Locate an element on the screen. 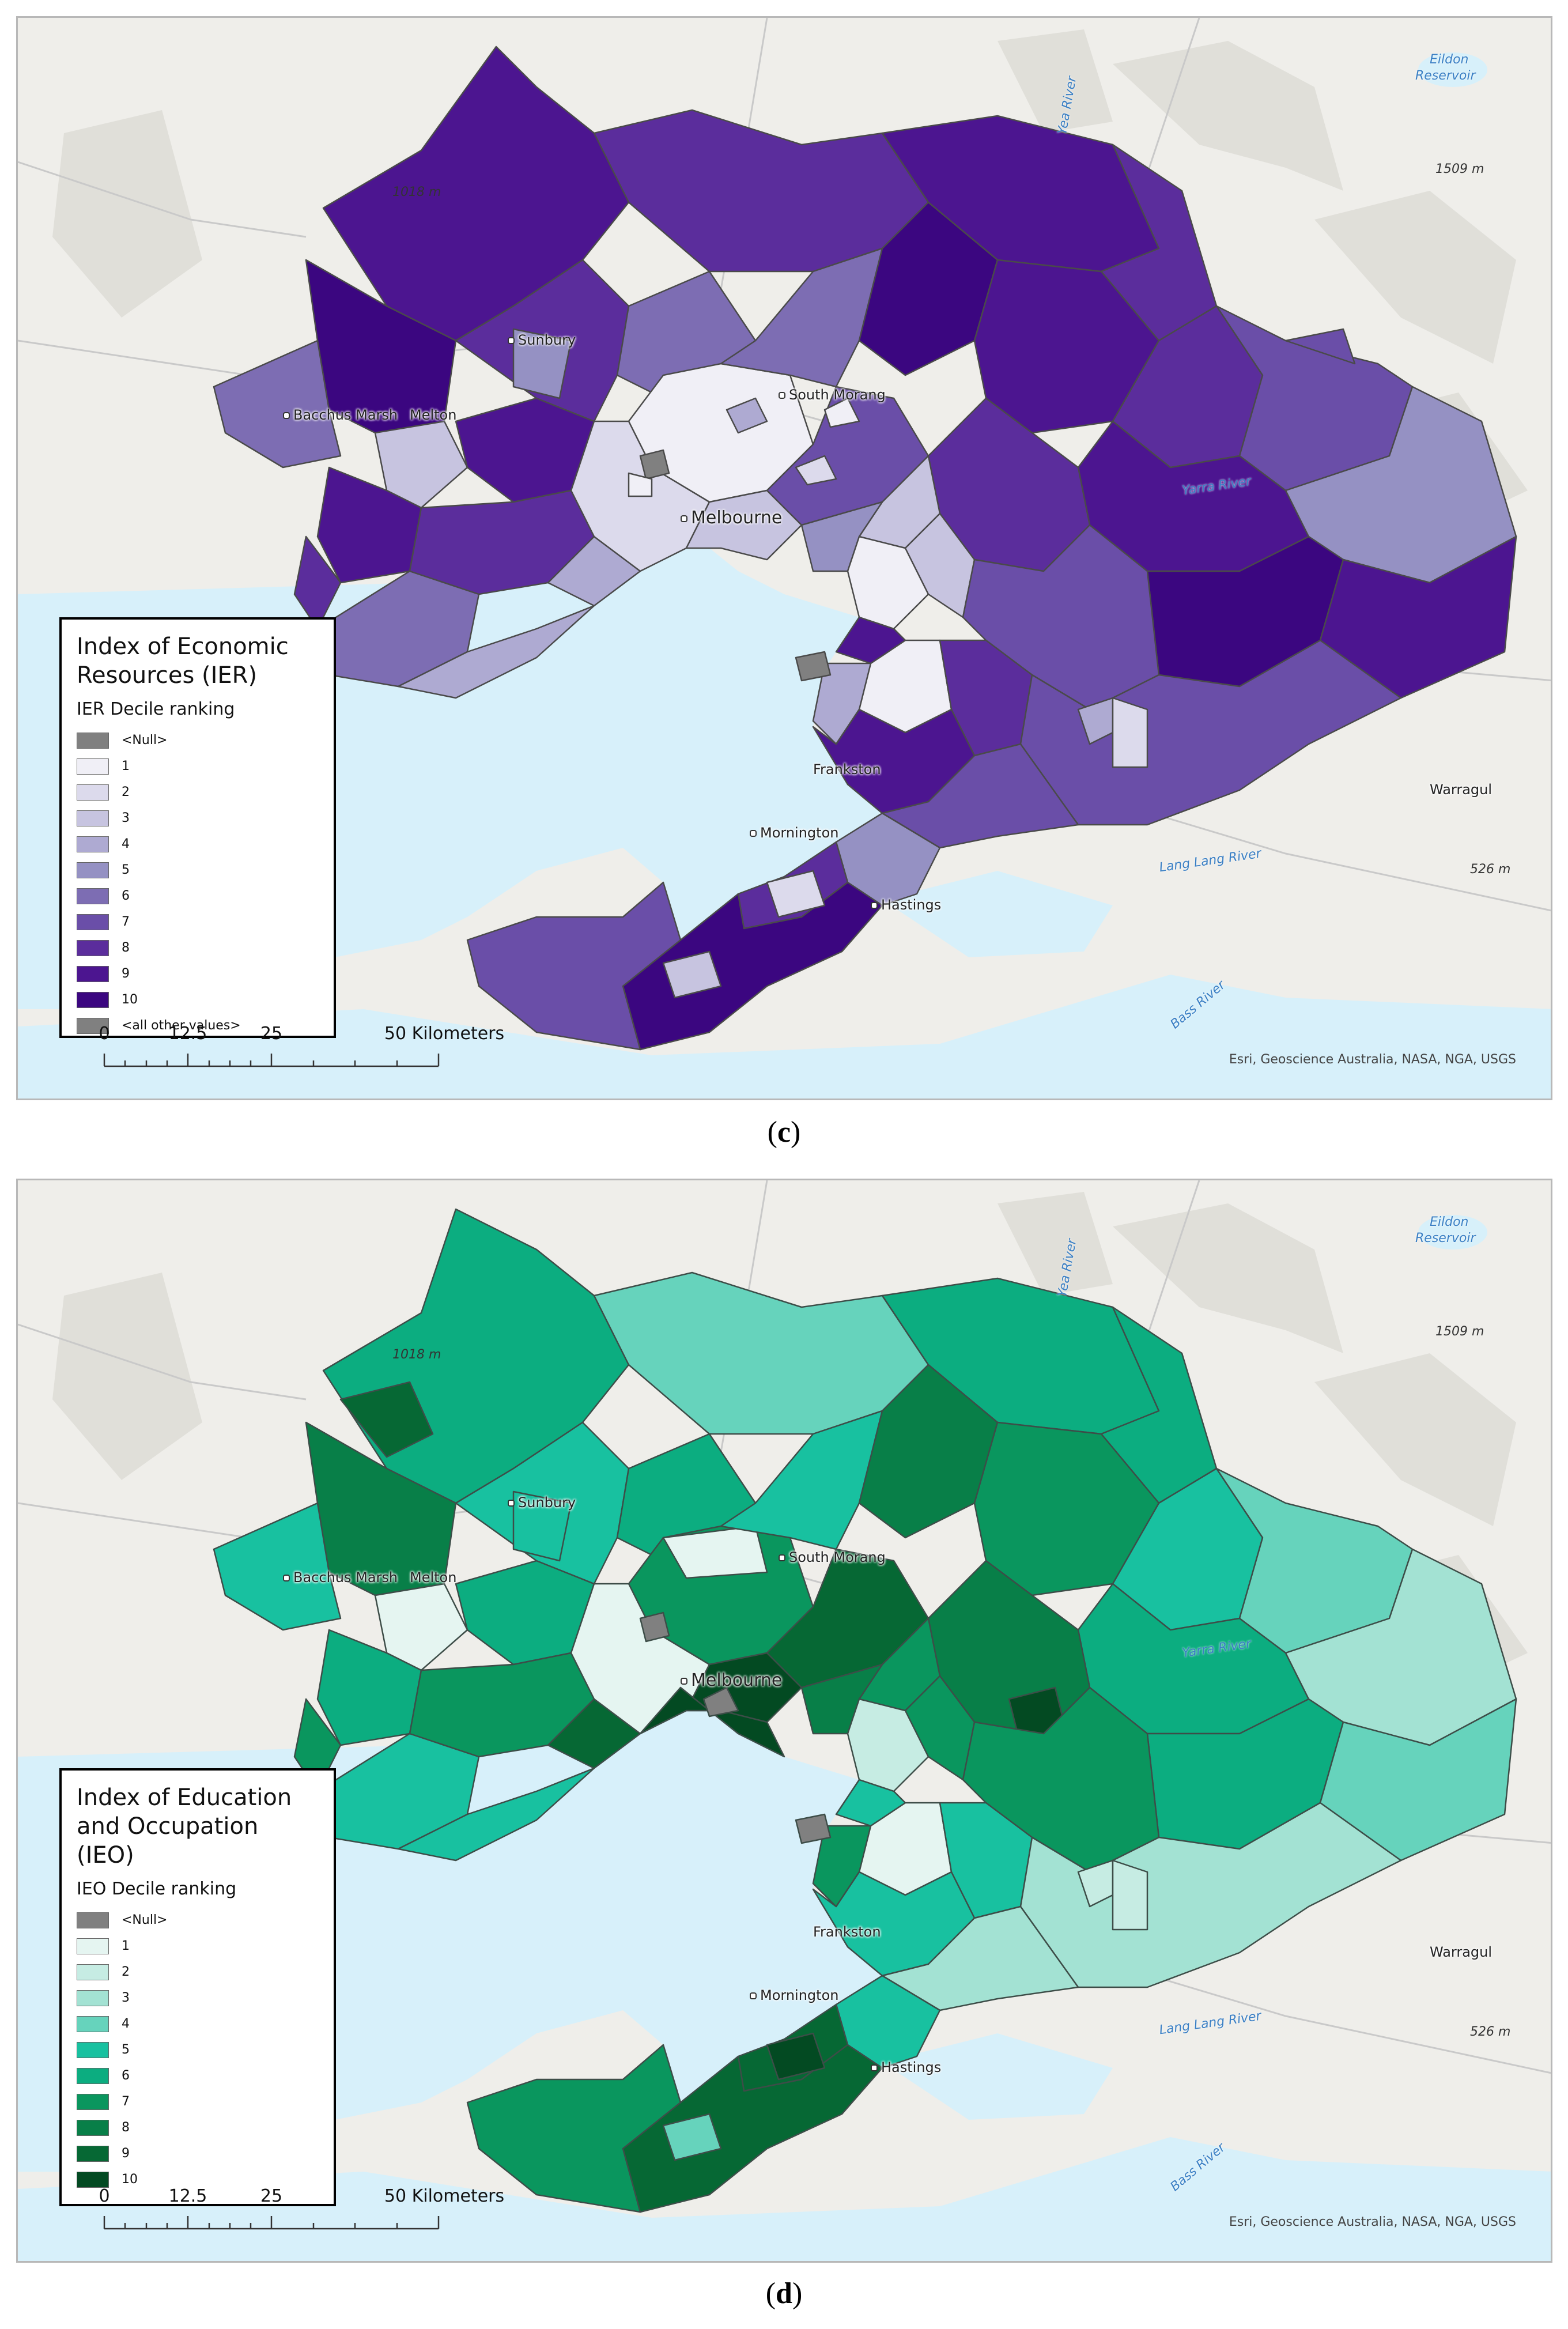  legend-label: 7 is located at coordinates (126, 2101).